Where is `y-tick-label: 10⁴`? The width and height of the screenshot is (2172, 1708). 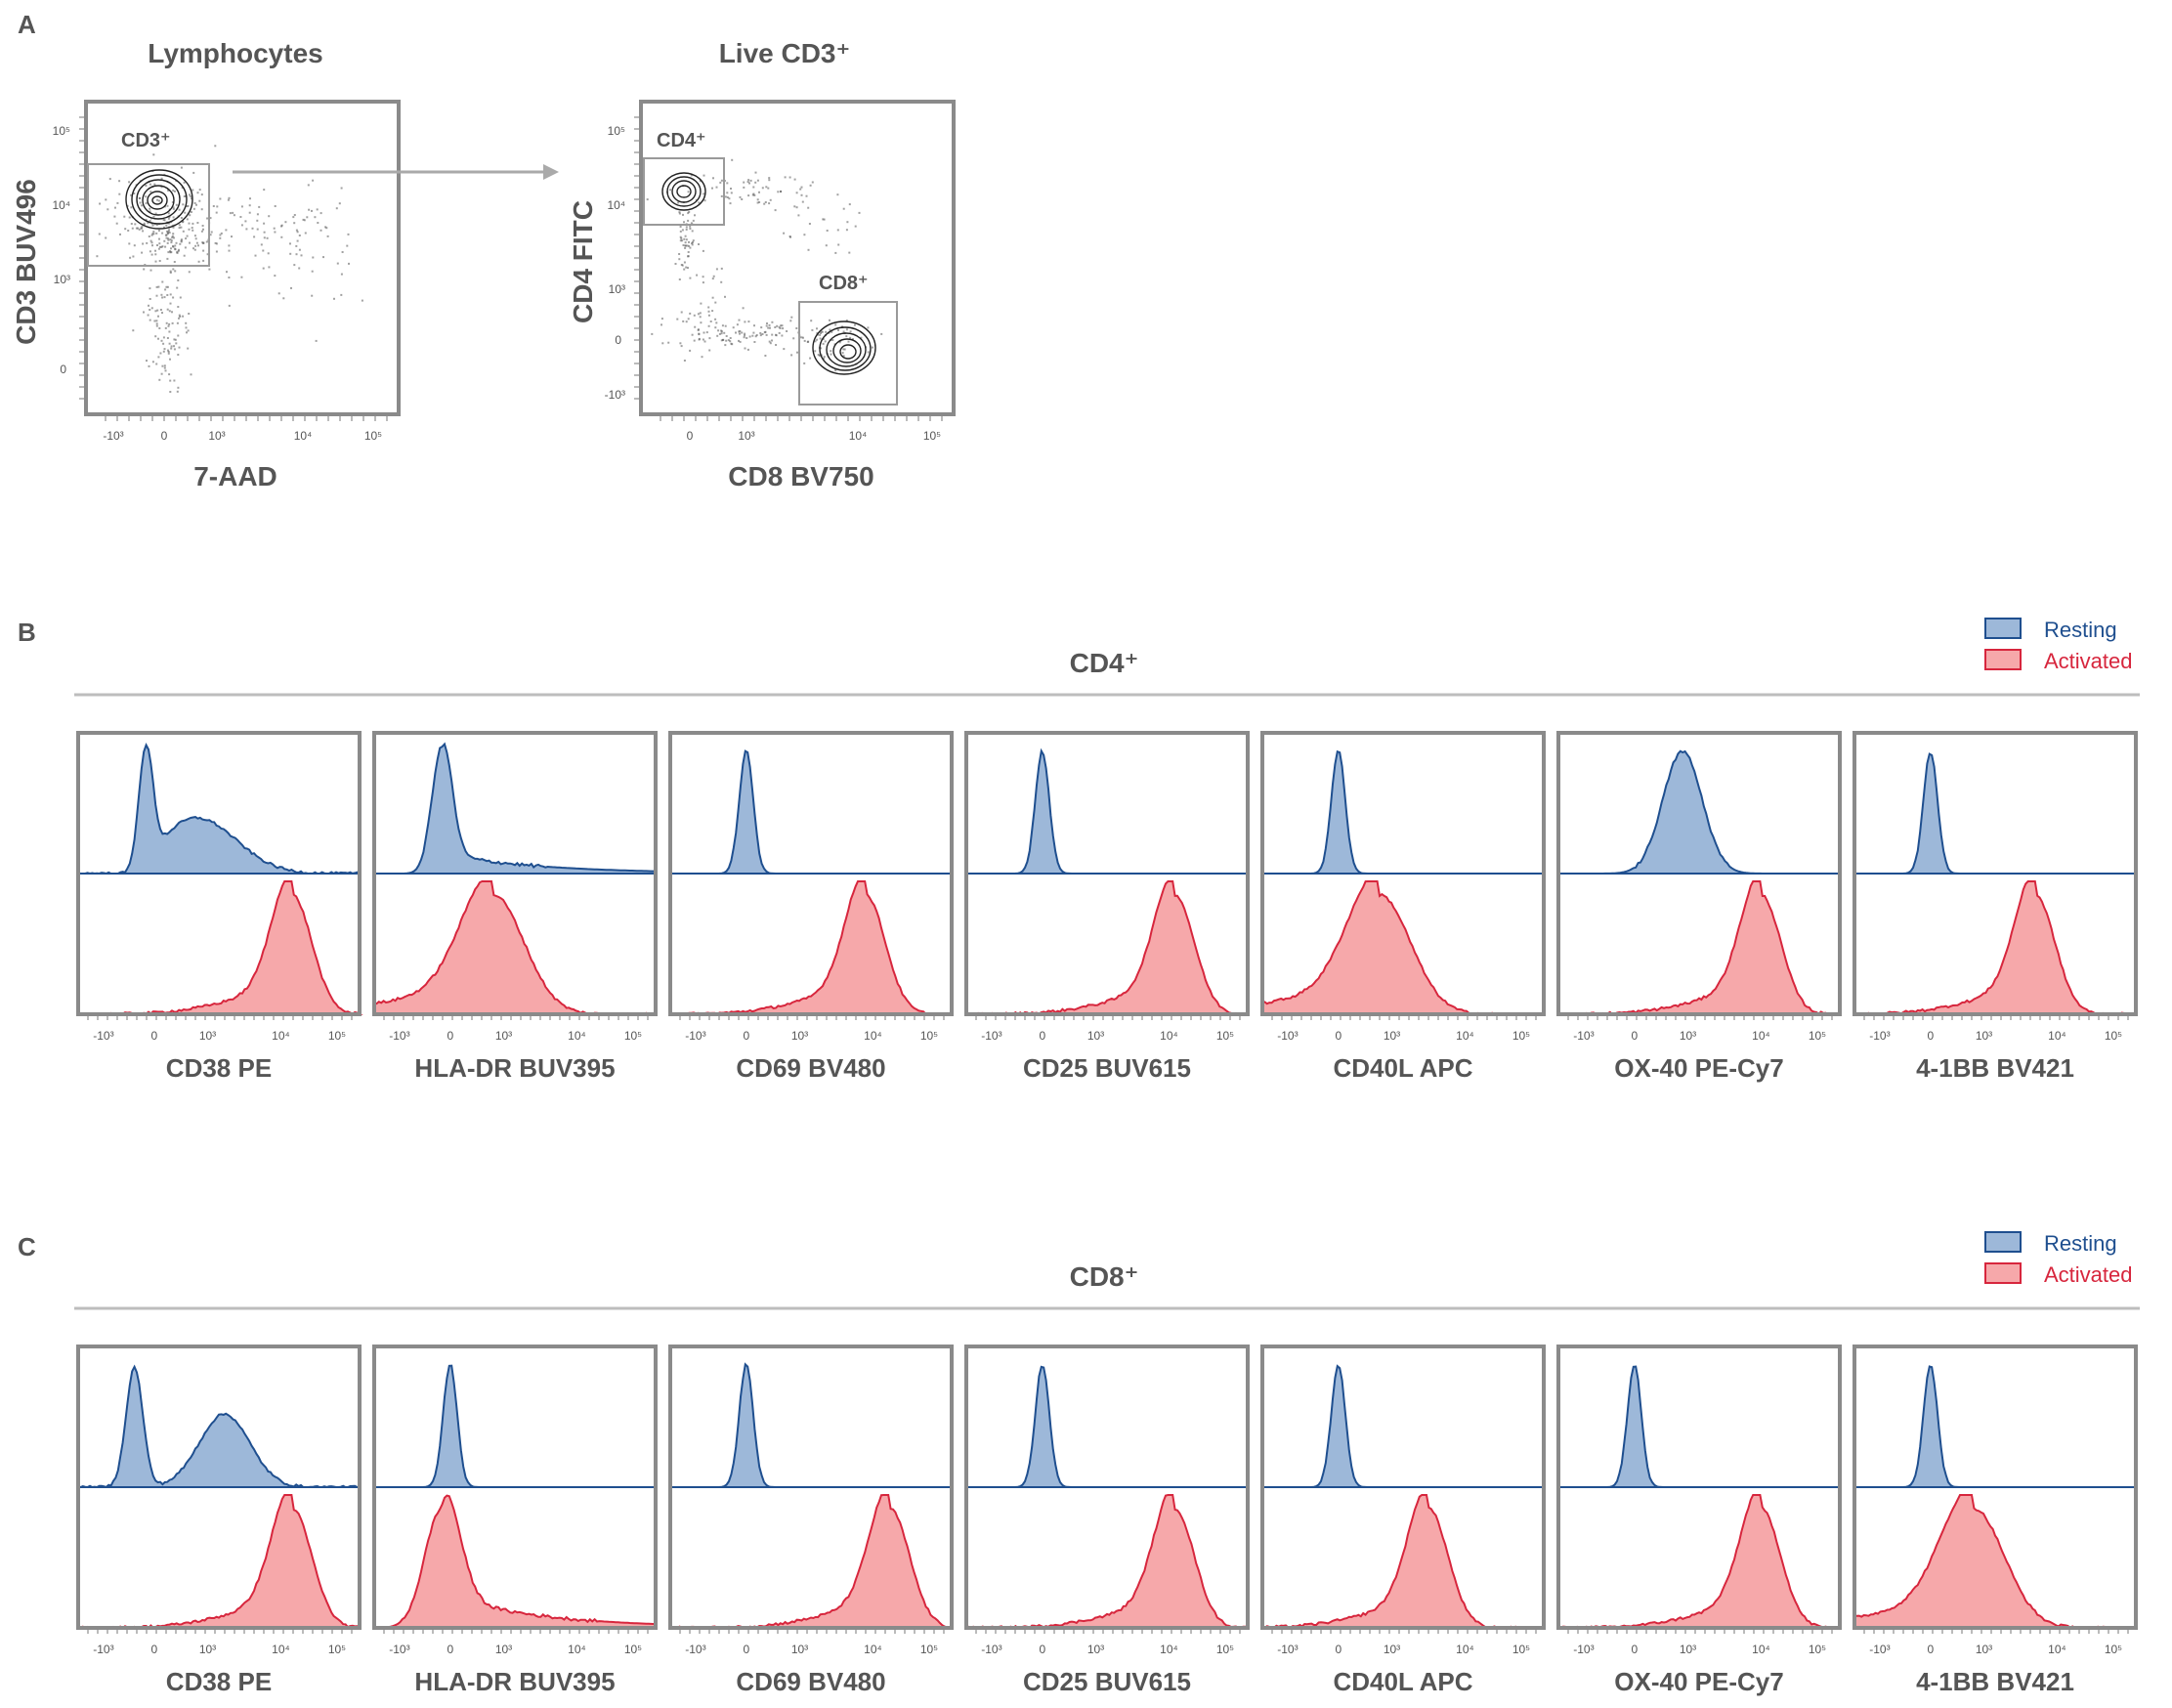
y-tick-label: 10⁴ is located at coordinates (616, 205).